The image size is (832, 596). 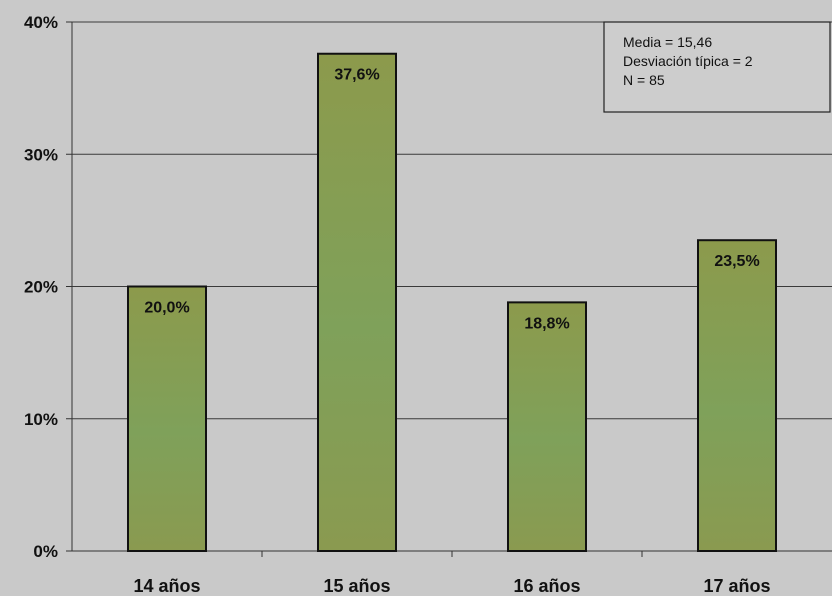 What do you see at coordinates (644, 80) in the screenshot?
I see `stats-n: N = 85` at bounding box center [644, 80].